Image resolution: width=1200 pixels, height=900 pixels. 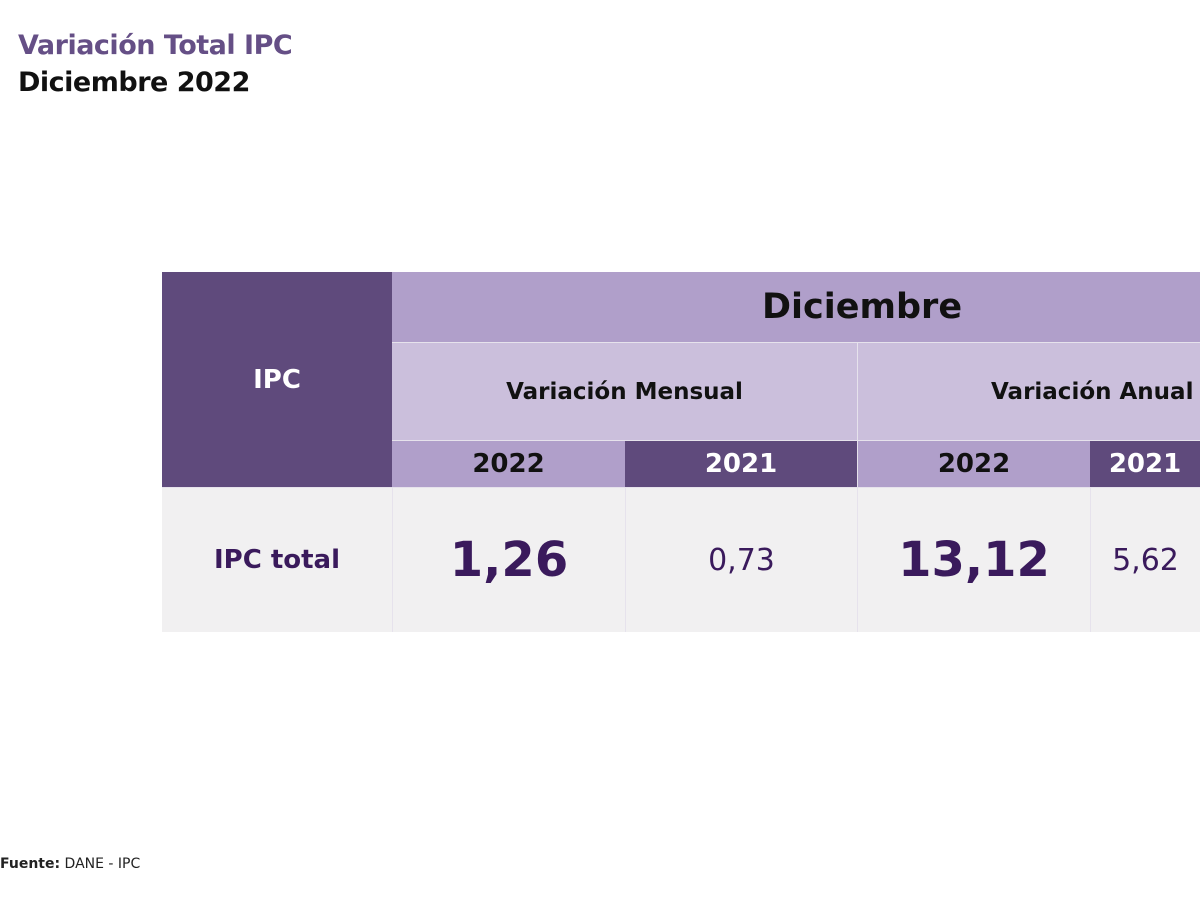 What do you see at coordinates (796, 307) in the screenshot?
I see `group-header-diciembre: Diciembre` at bounding box center [796, 307].